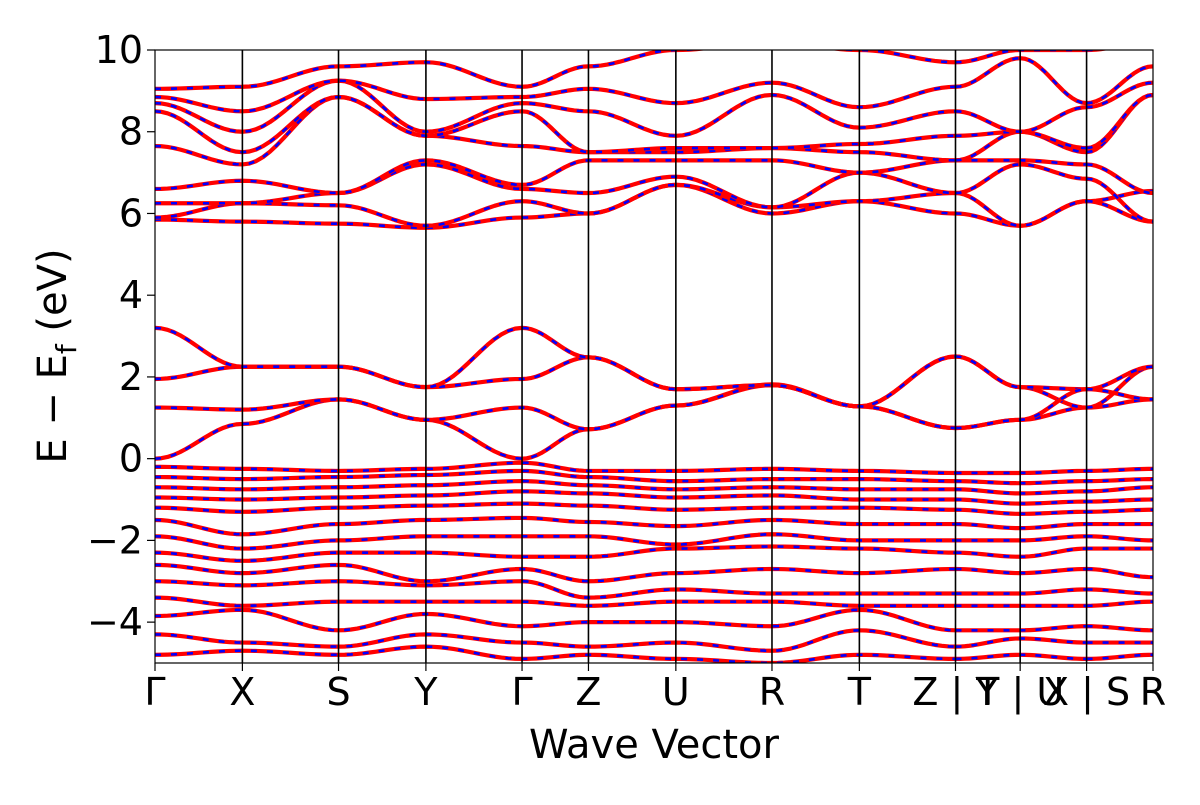  Describe the element at coordinates (66, 348) in the screenshot. I see `y-axis-label-sub: f` at that location.